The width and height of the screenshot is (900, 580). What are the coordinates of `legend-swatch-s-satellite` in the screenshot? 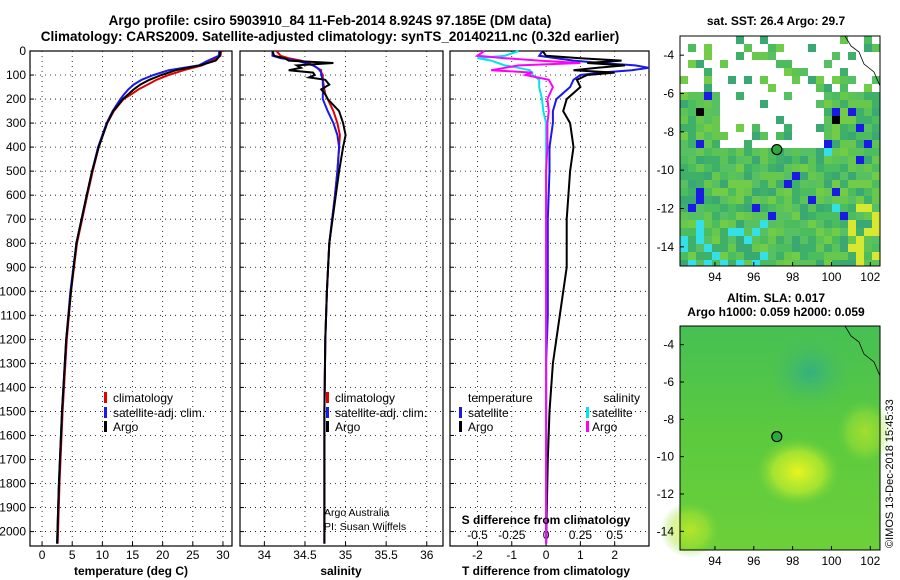 It's located at (587, 412).